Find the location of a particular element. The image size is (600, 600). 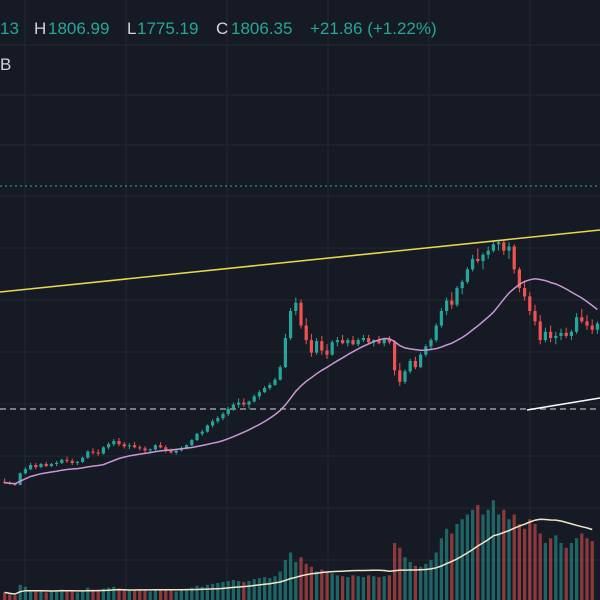

close-key: C is located at coordinates (222, 28).